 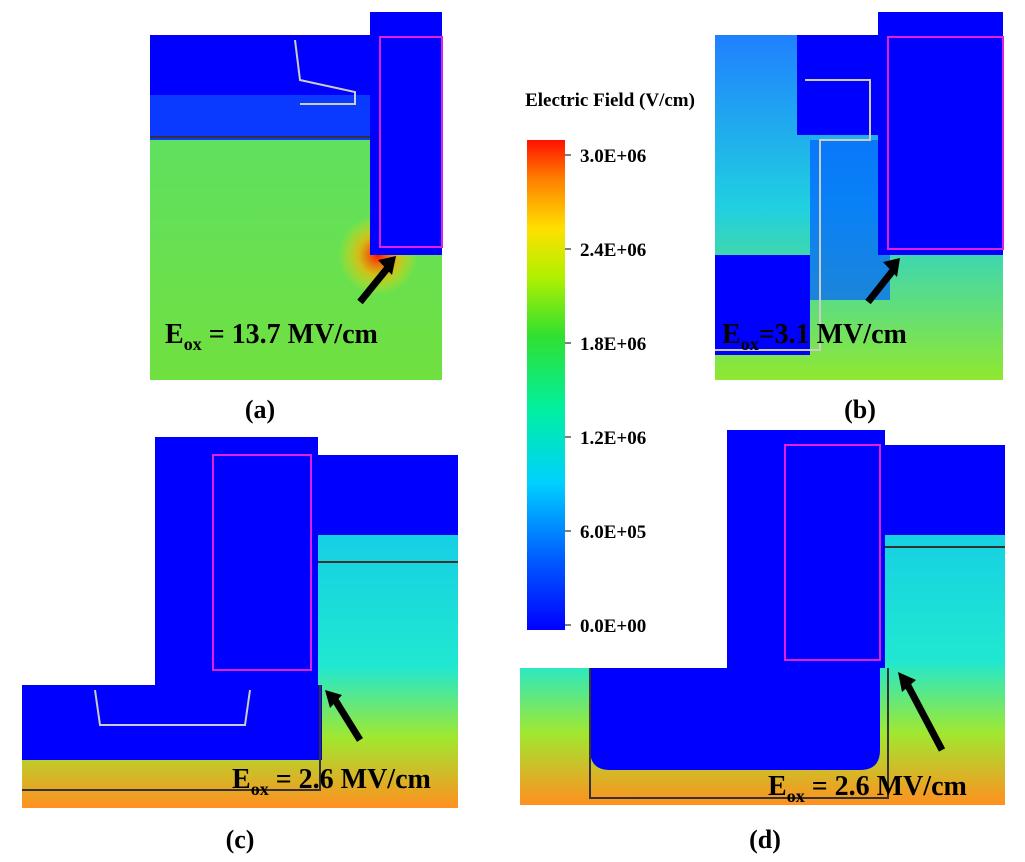 I want to click on colorbar-title: Electric Field (V/cm), so click(x=610, y=100).